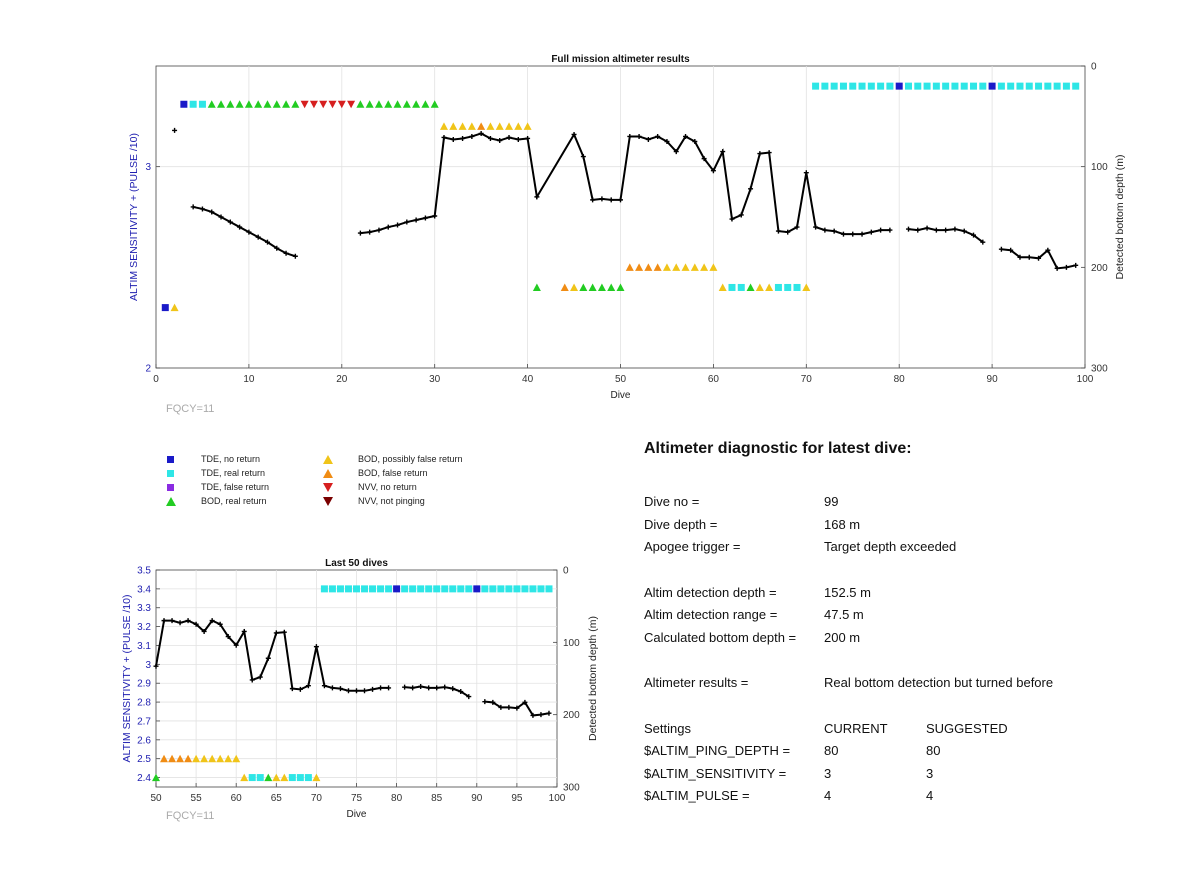 The width and height of the screenshot is (1200, 885). I want to click on full-y-right-tick-label: 100, so click(1099, 167).